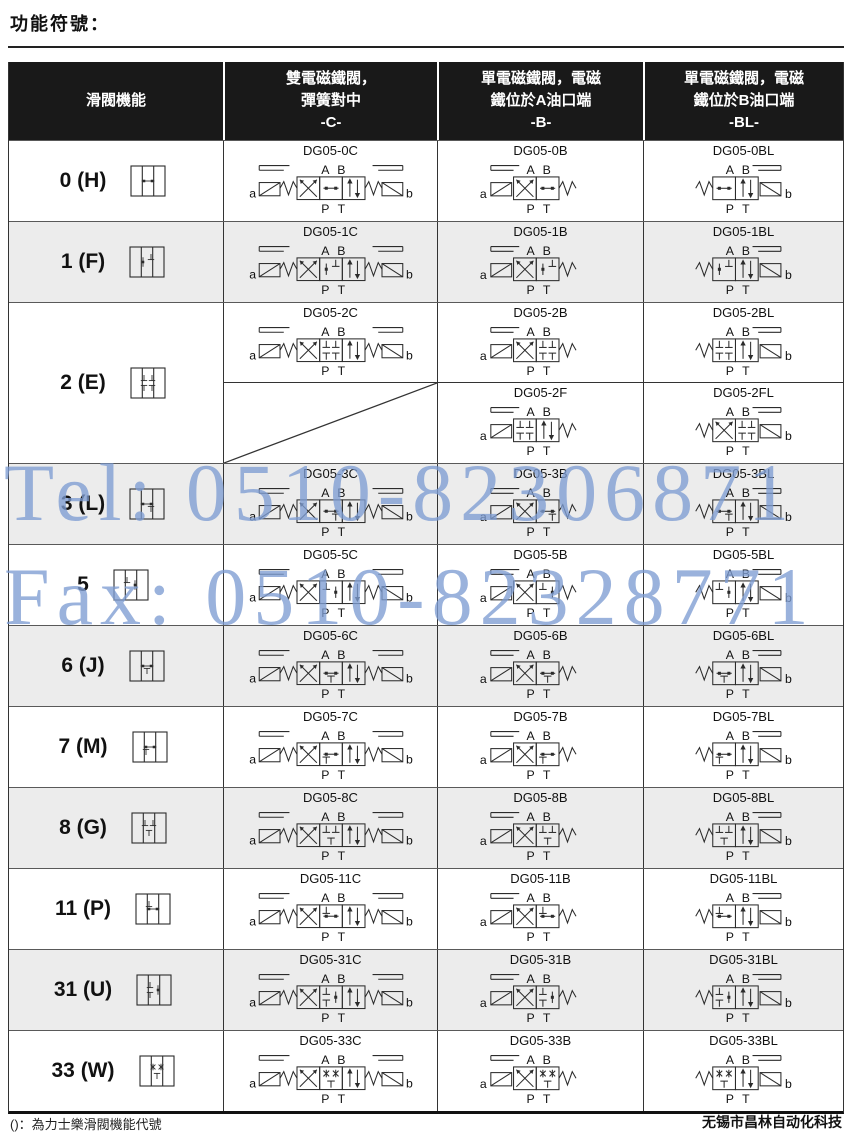 The image size is (850, 1148). Describe the element at coordinates (527, 431) in the screenshot. I see `valve-symbol-f: A B P Ta` at that location.